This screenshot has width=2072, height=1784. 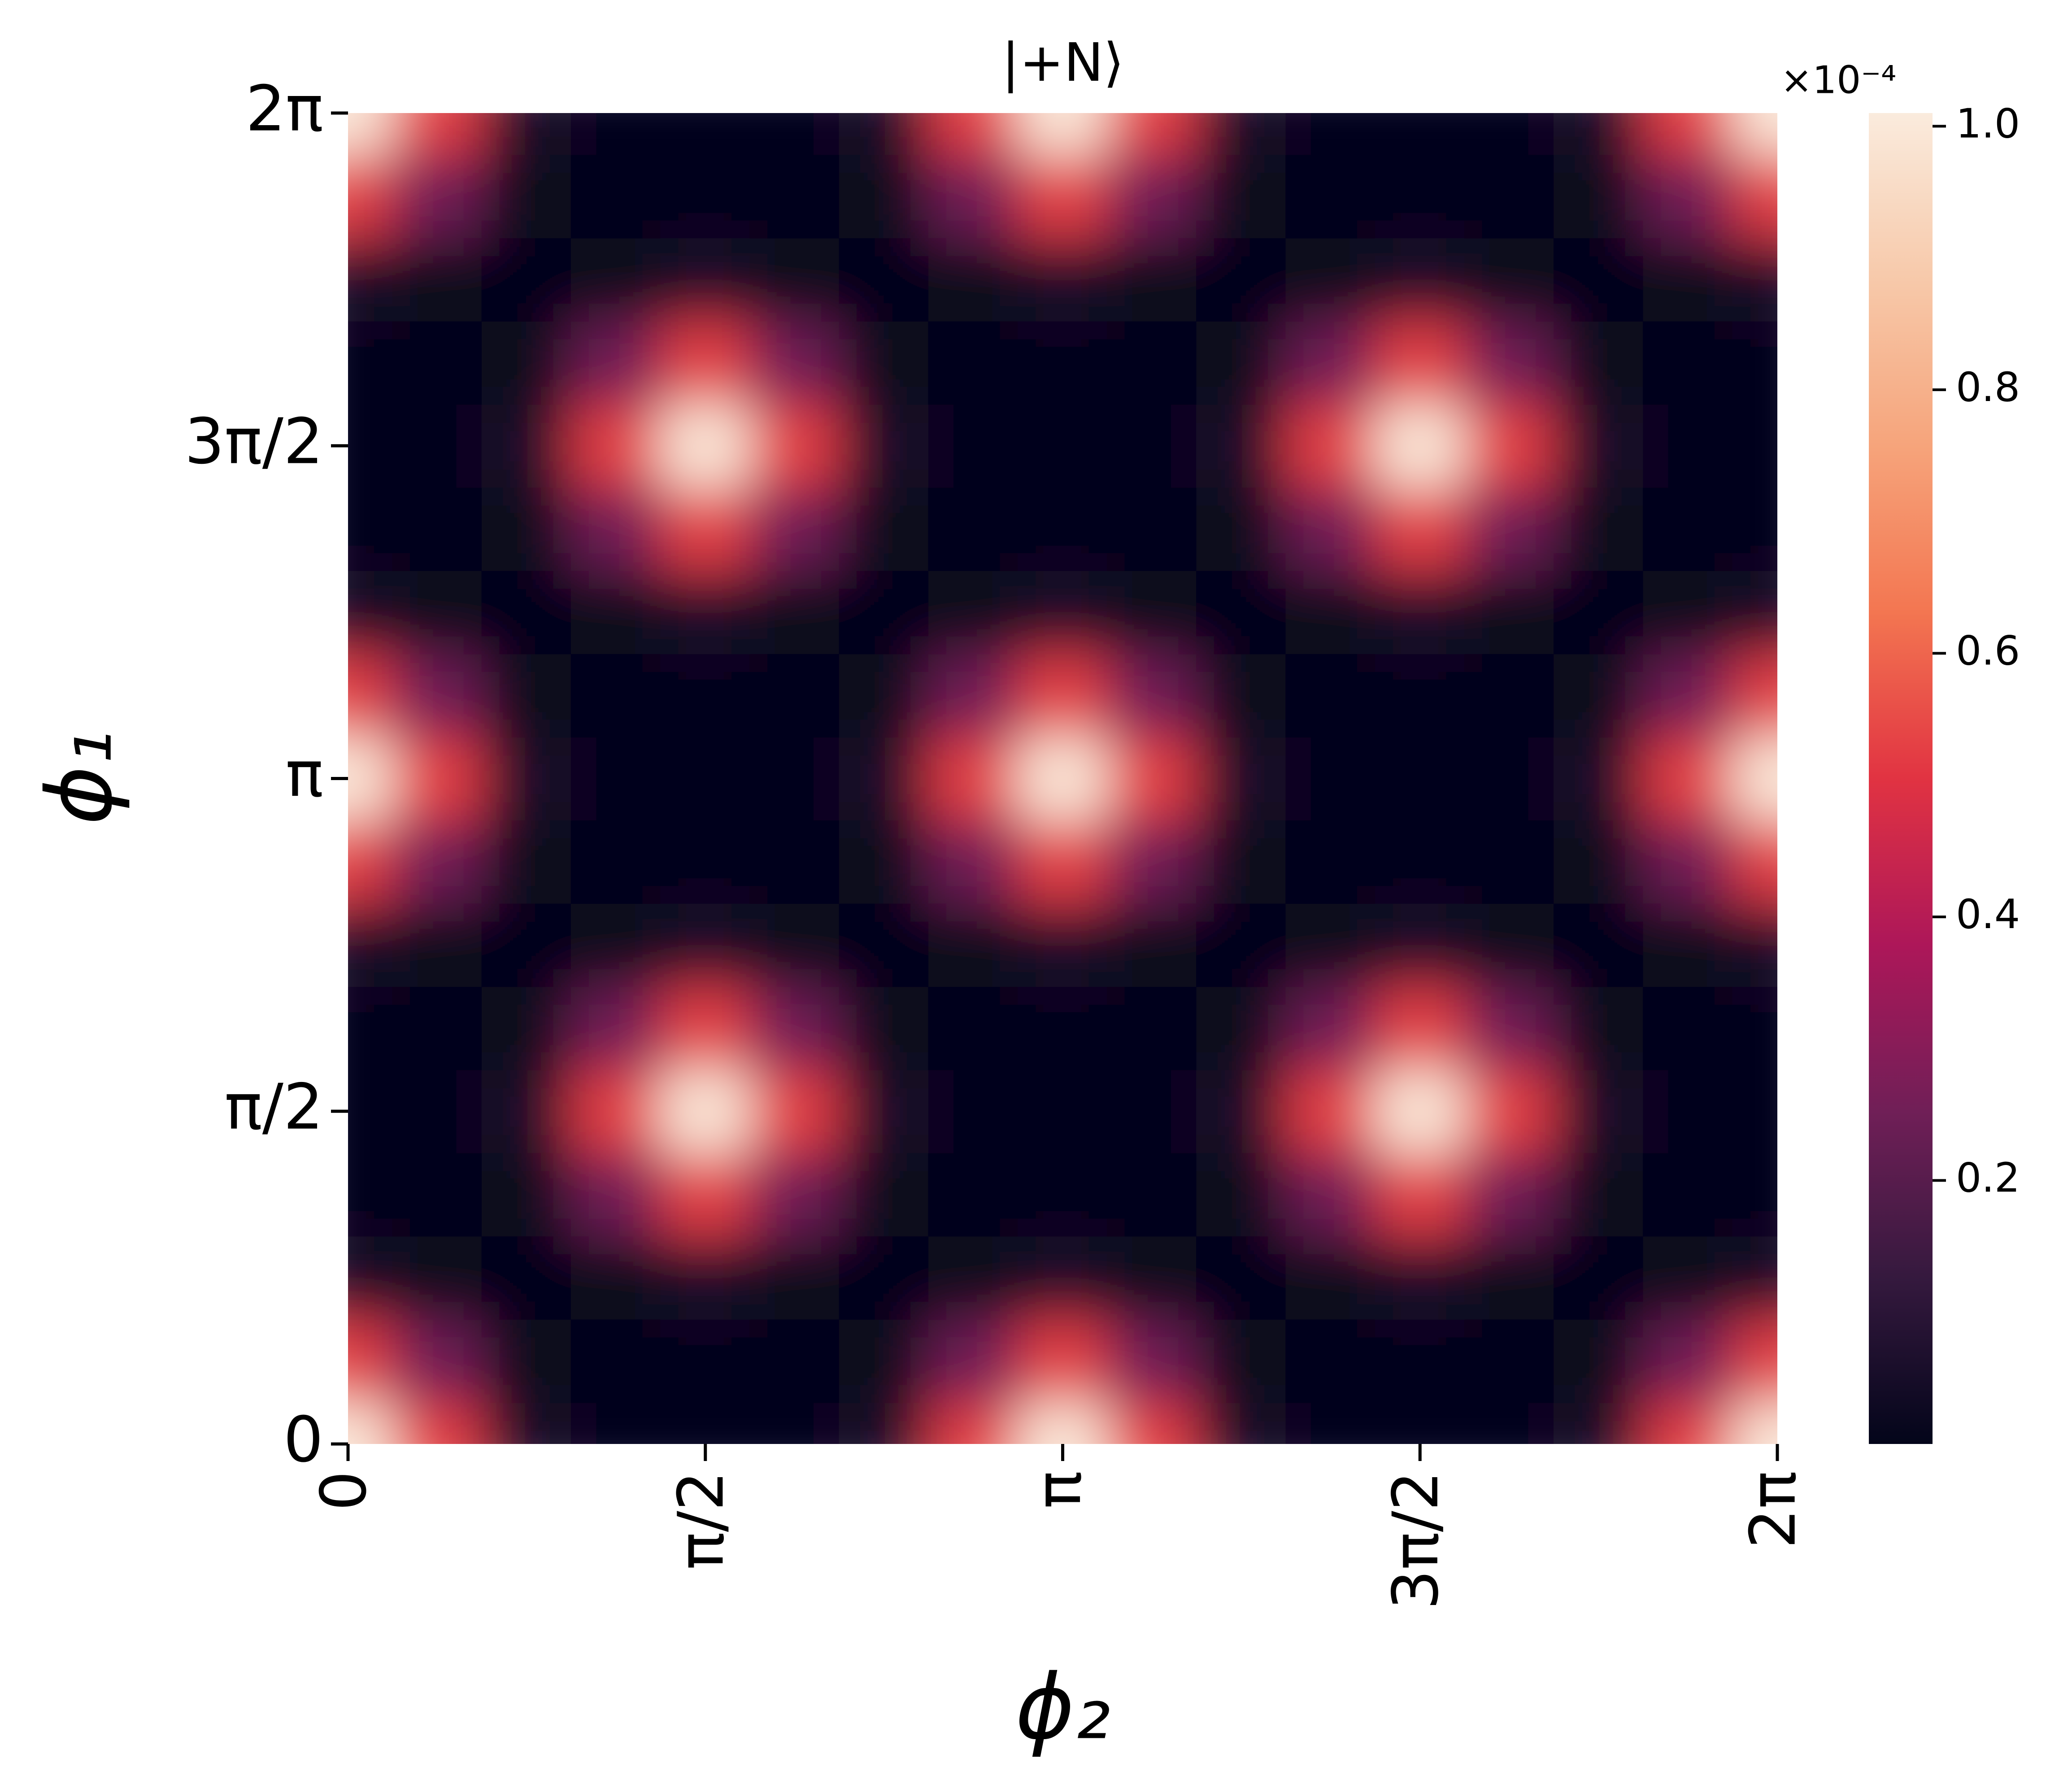 What do you see at coordinates (1416, 1540) in the screenshot?
I see `x-tick-label: 3π/2` at bounding box center [1416, 1540].